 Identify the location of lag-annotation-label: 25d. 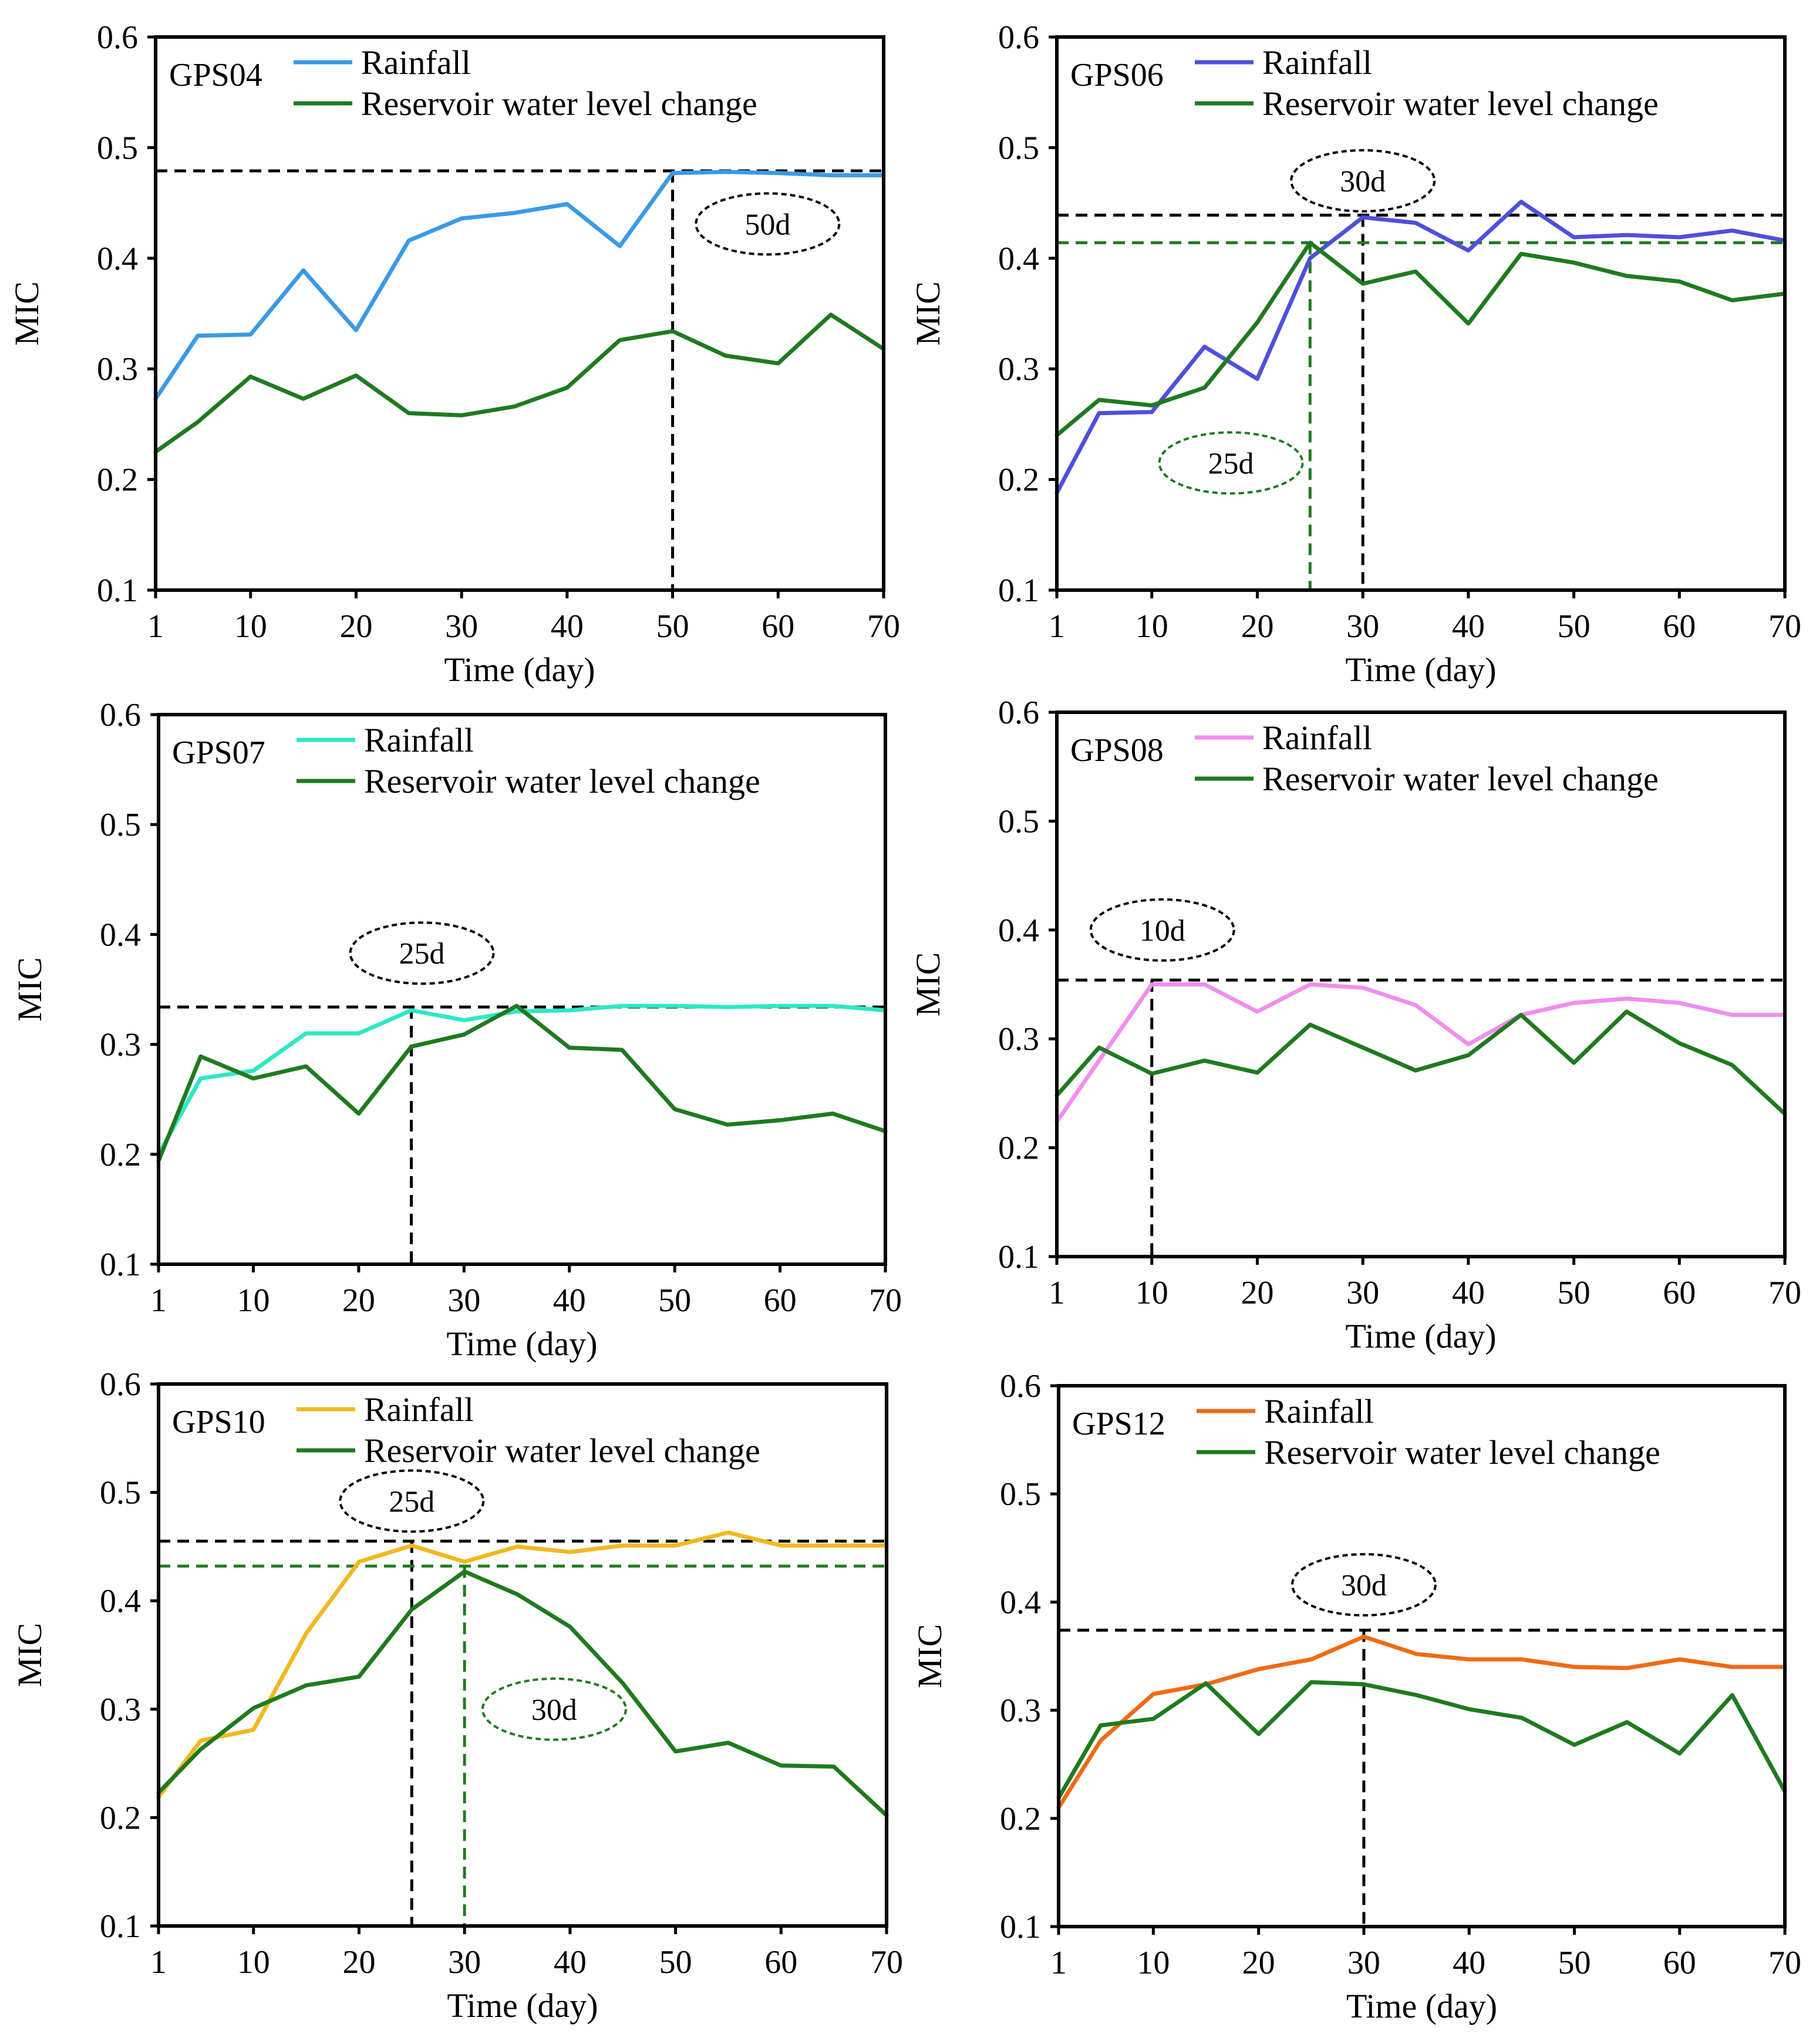
(1231, 464).